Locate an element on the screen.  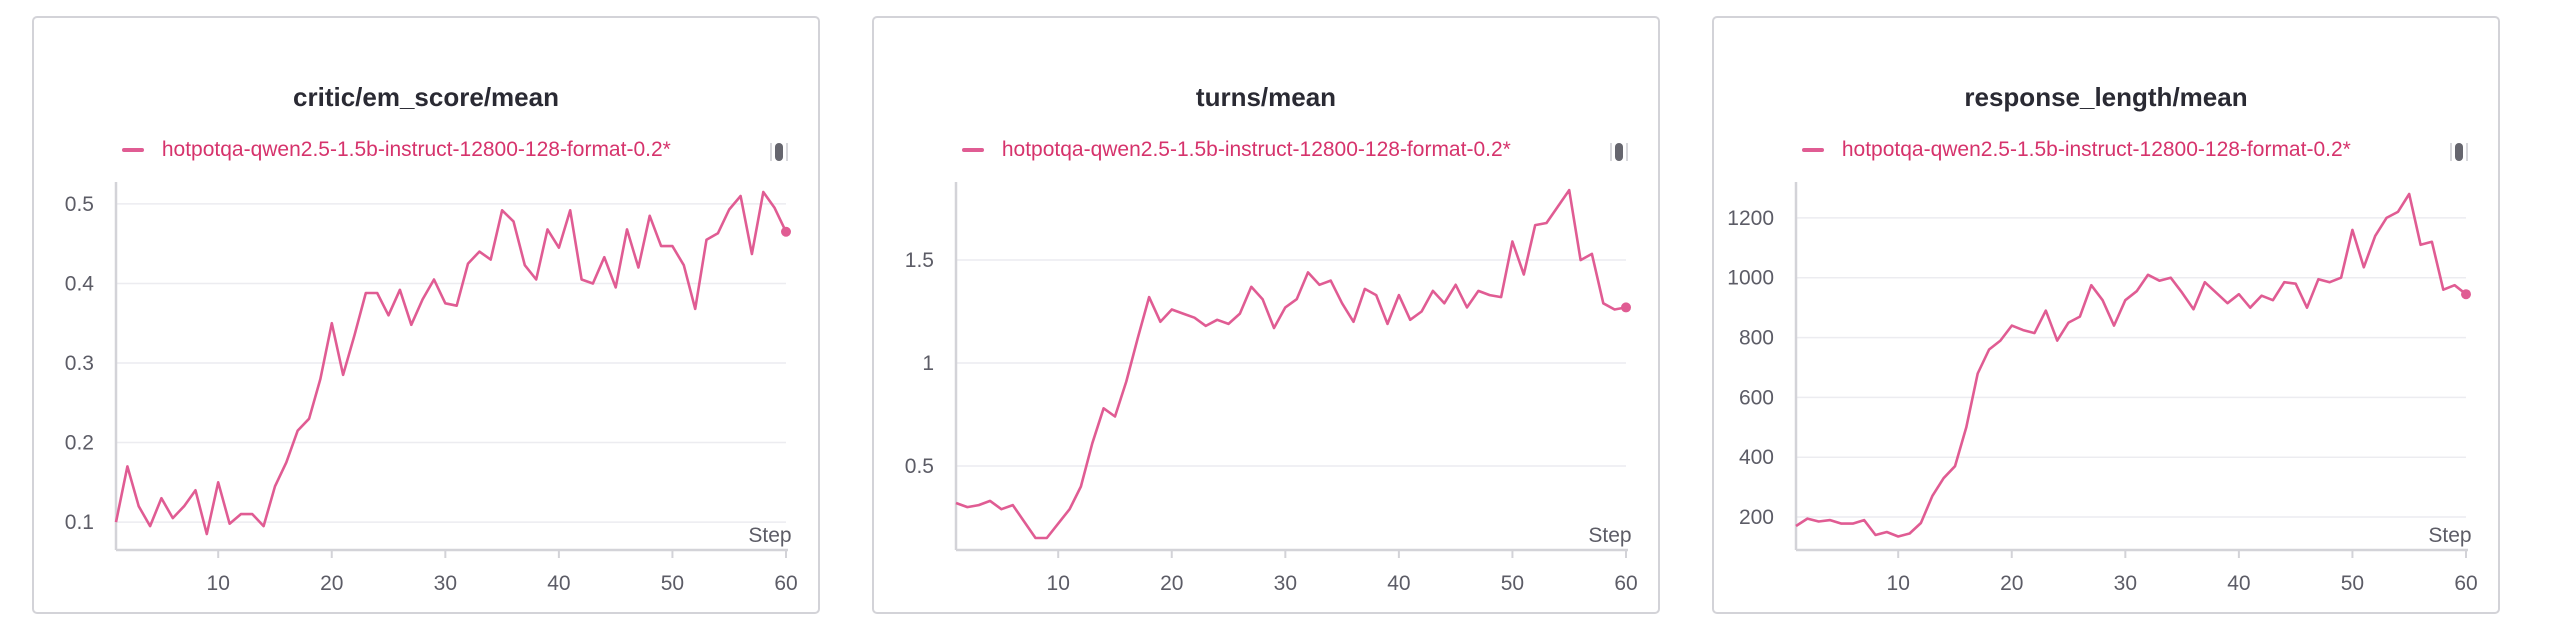
y-tick-label: 1000 is located at coordinates (1750, 278).